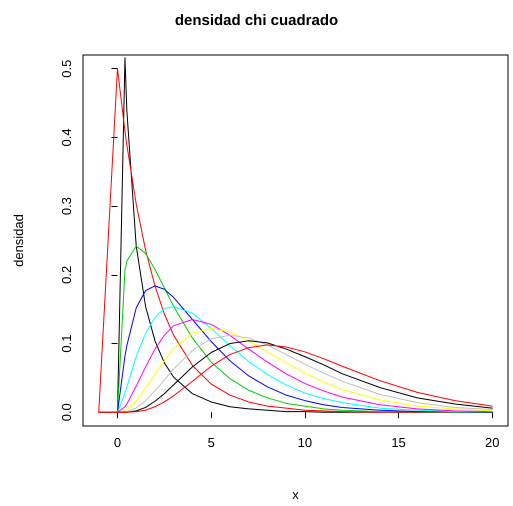 This screenshot has width=513, height=506. I want to click on x-tick-label: 10, so click(305, 442).